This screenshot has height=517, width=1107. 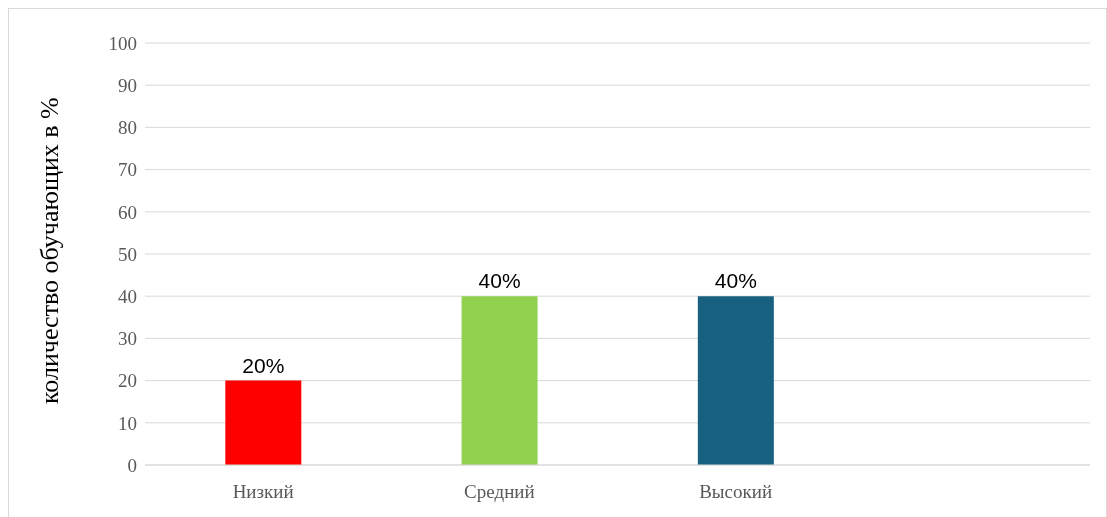 I want to click on x-tick-label: Высокий, so click(x=736, y=492).